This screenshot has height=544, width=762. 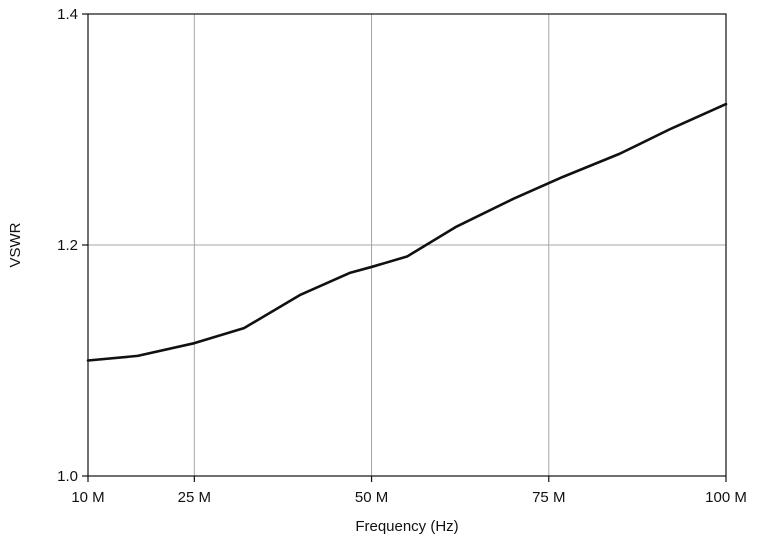 I want to click on x-tick-label: 10 M, so click(x=87, y=497).